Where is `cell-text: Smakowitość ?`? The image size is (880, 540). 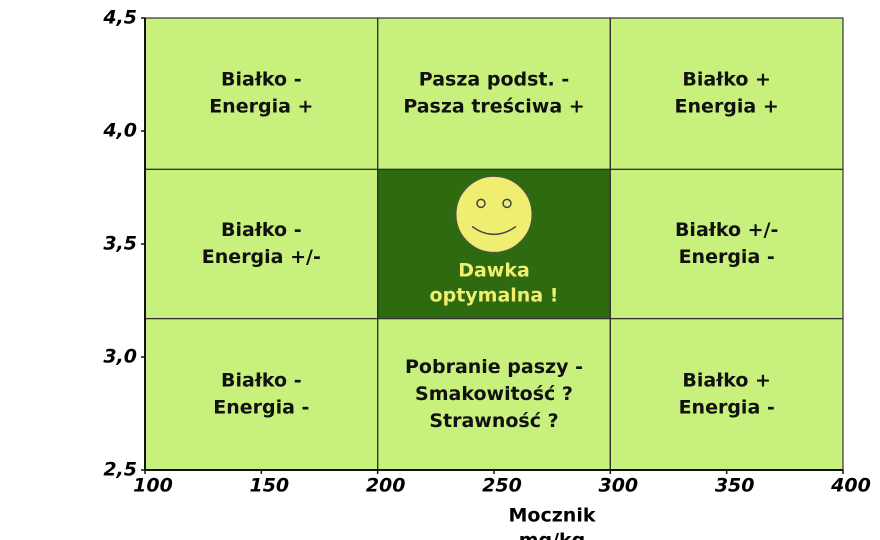
cell-text: Smakowitość ? is located at coordinates (494, 394).